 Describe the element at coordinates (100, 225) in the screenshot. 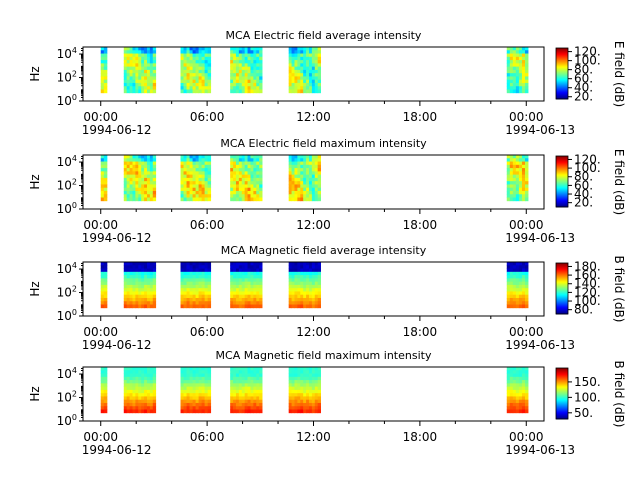

I see `x-tick-label: 00:00` at that location.